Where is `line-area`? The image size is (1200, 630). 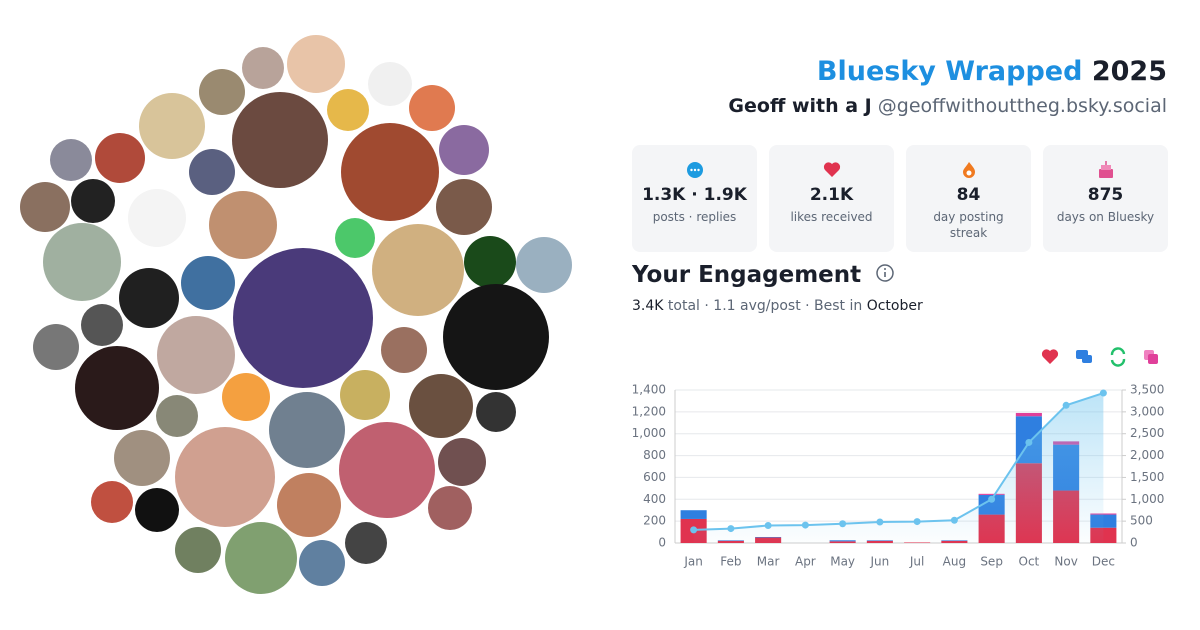 line-area is located at coordinates (898, 468).